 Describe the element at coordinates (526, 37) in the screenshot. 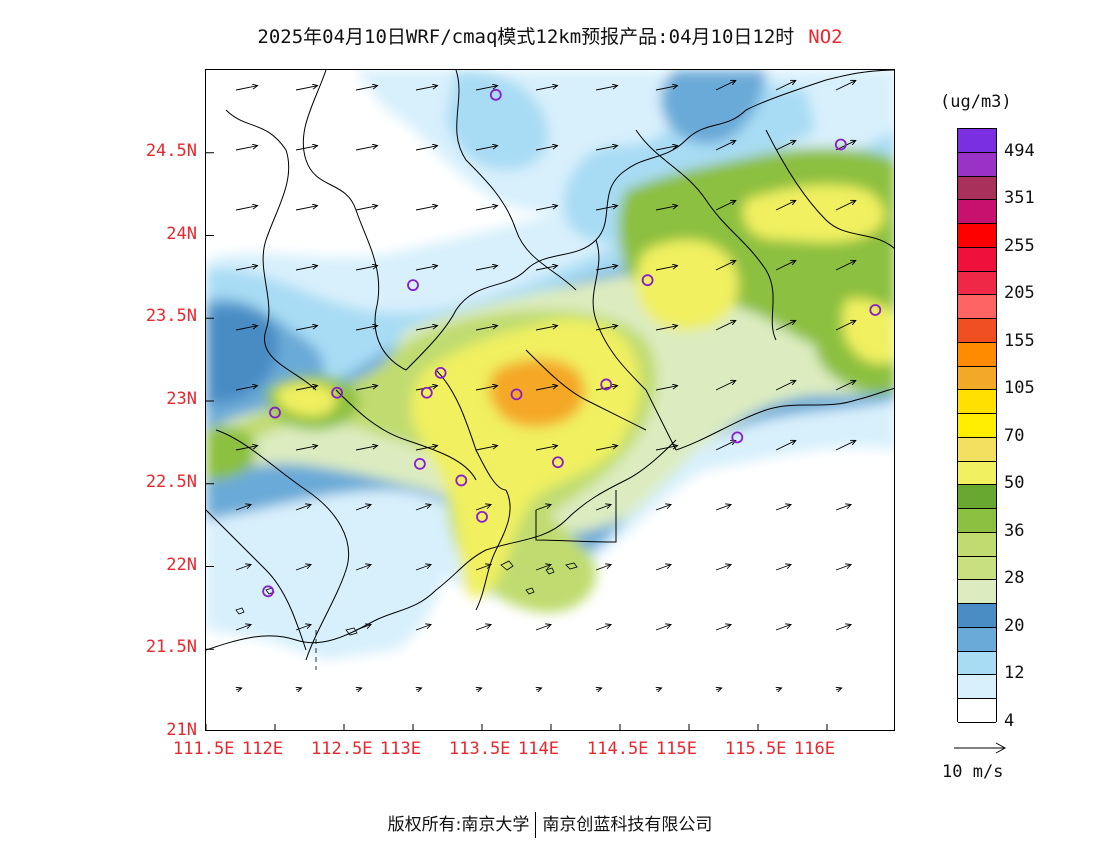

I see `title-main: 2025年04月10日WRF/cmaq模式12km预报产品:04月10日12时` at that location.